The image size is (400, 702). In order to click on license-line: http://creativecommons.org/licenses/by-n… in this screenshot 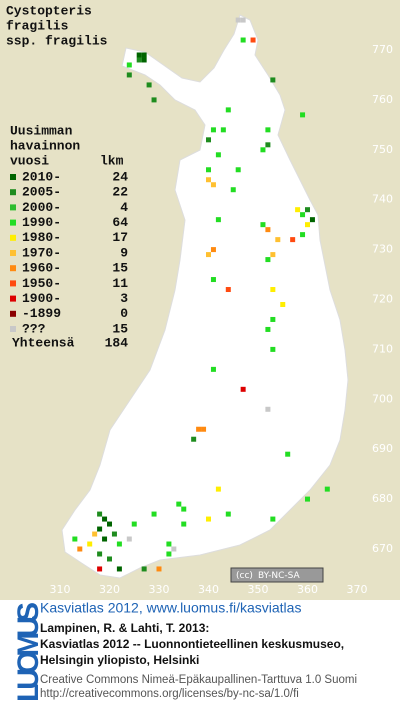, I will do `click(169, 694)`.